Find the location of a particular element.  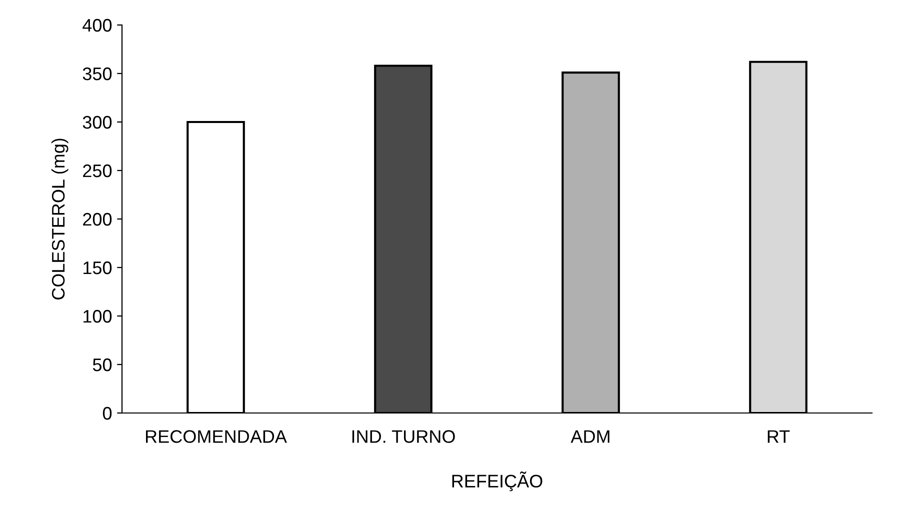

x-tick-label: IND. TURNO is located at coordinates (403, 436).